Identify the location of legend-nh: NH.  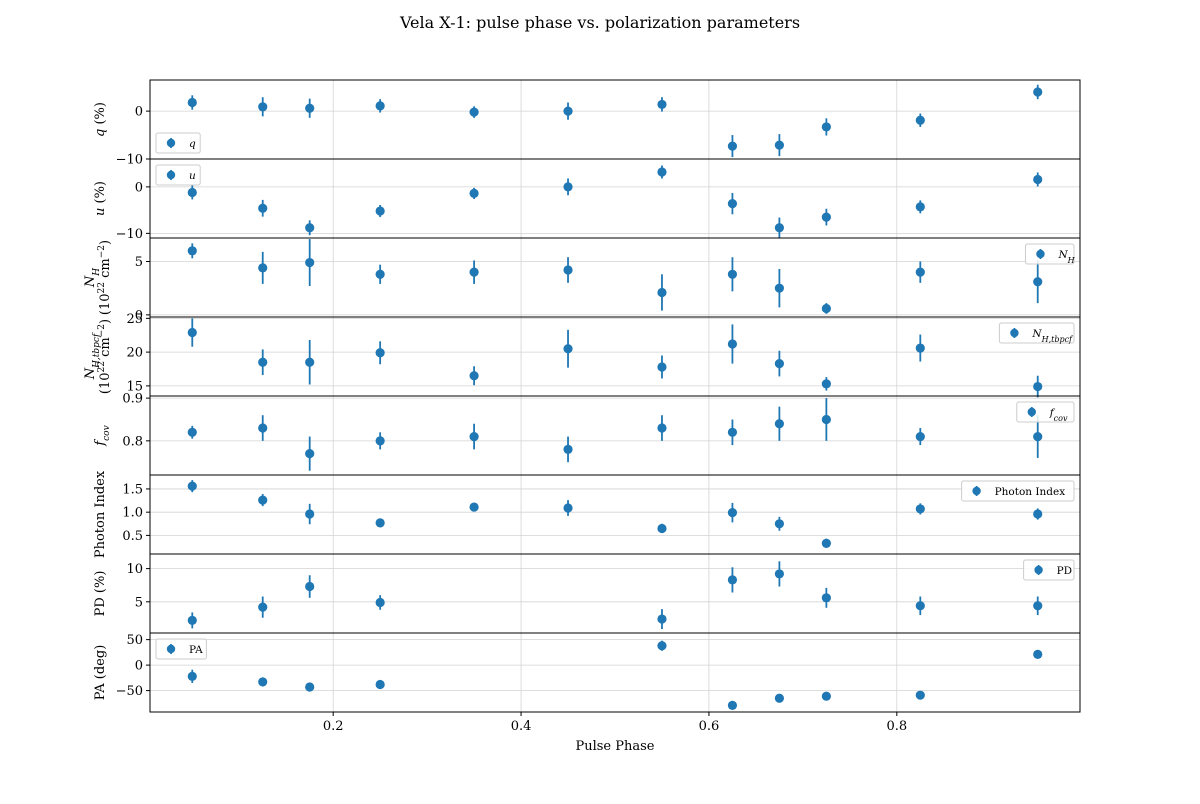
(1050, 254).